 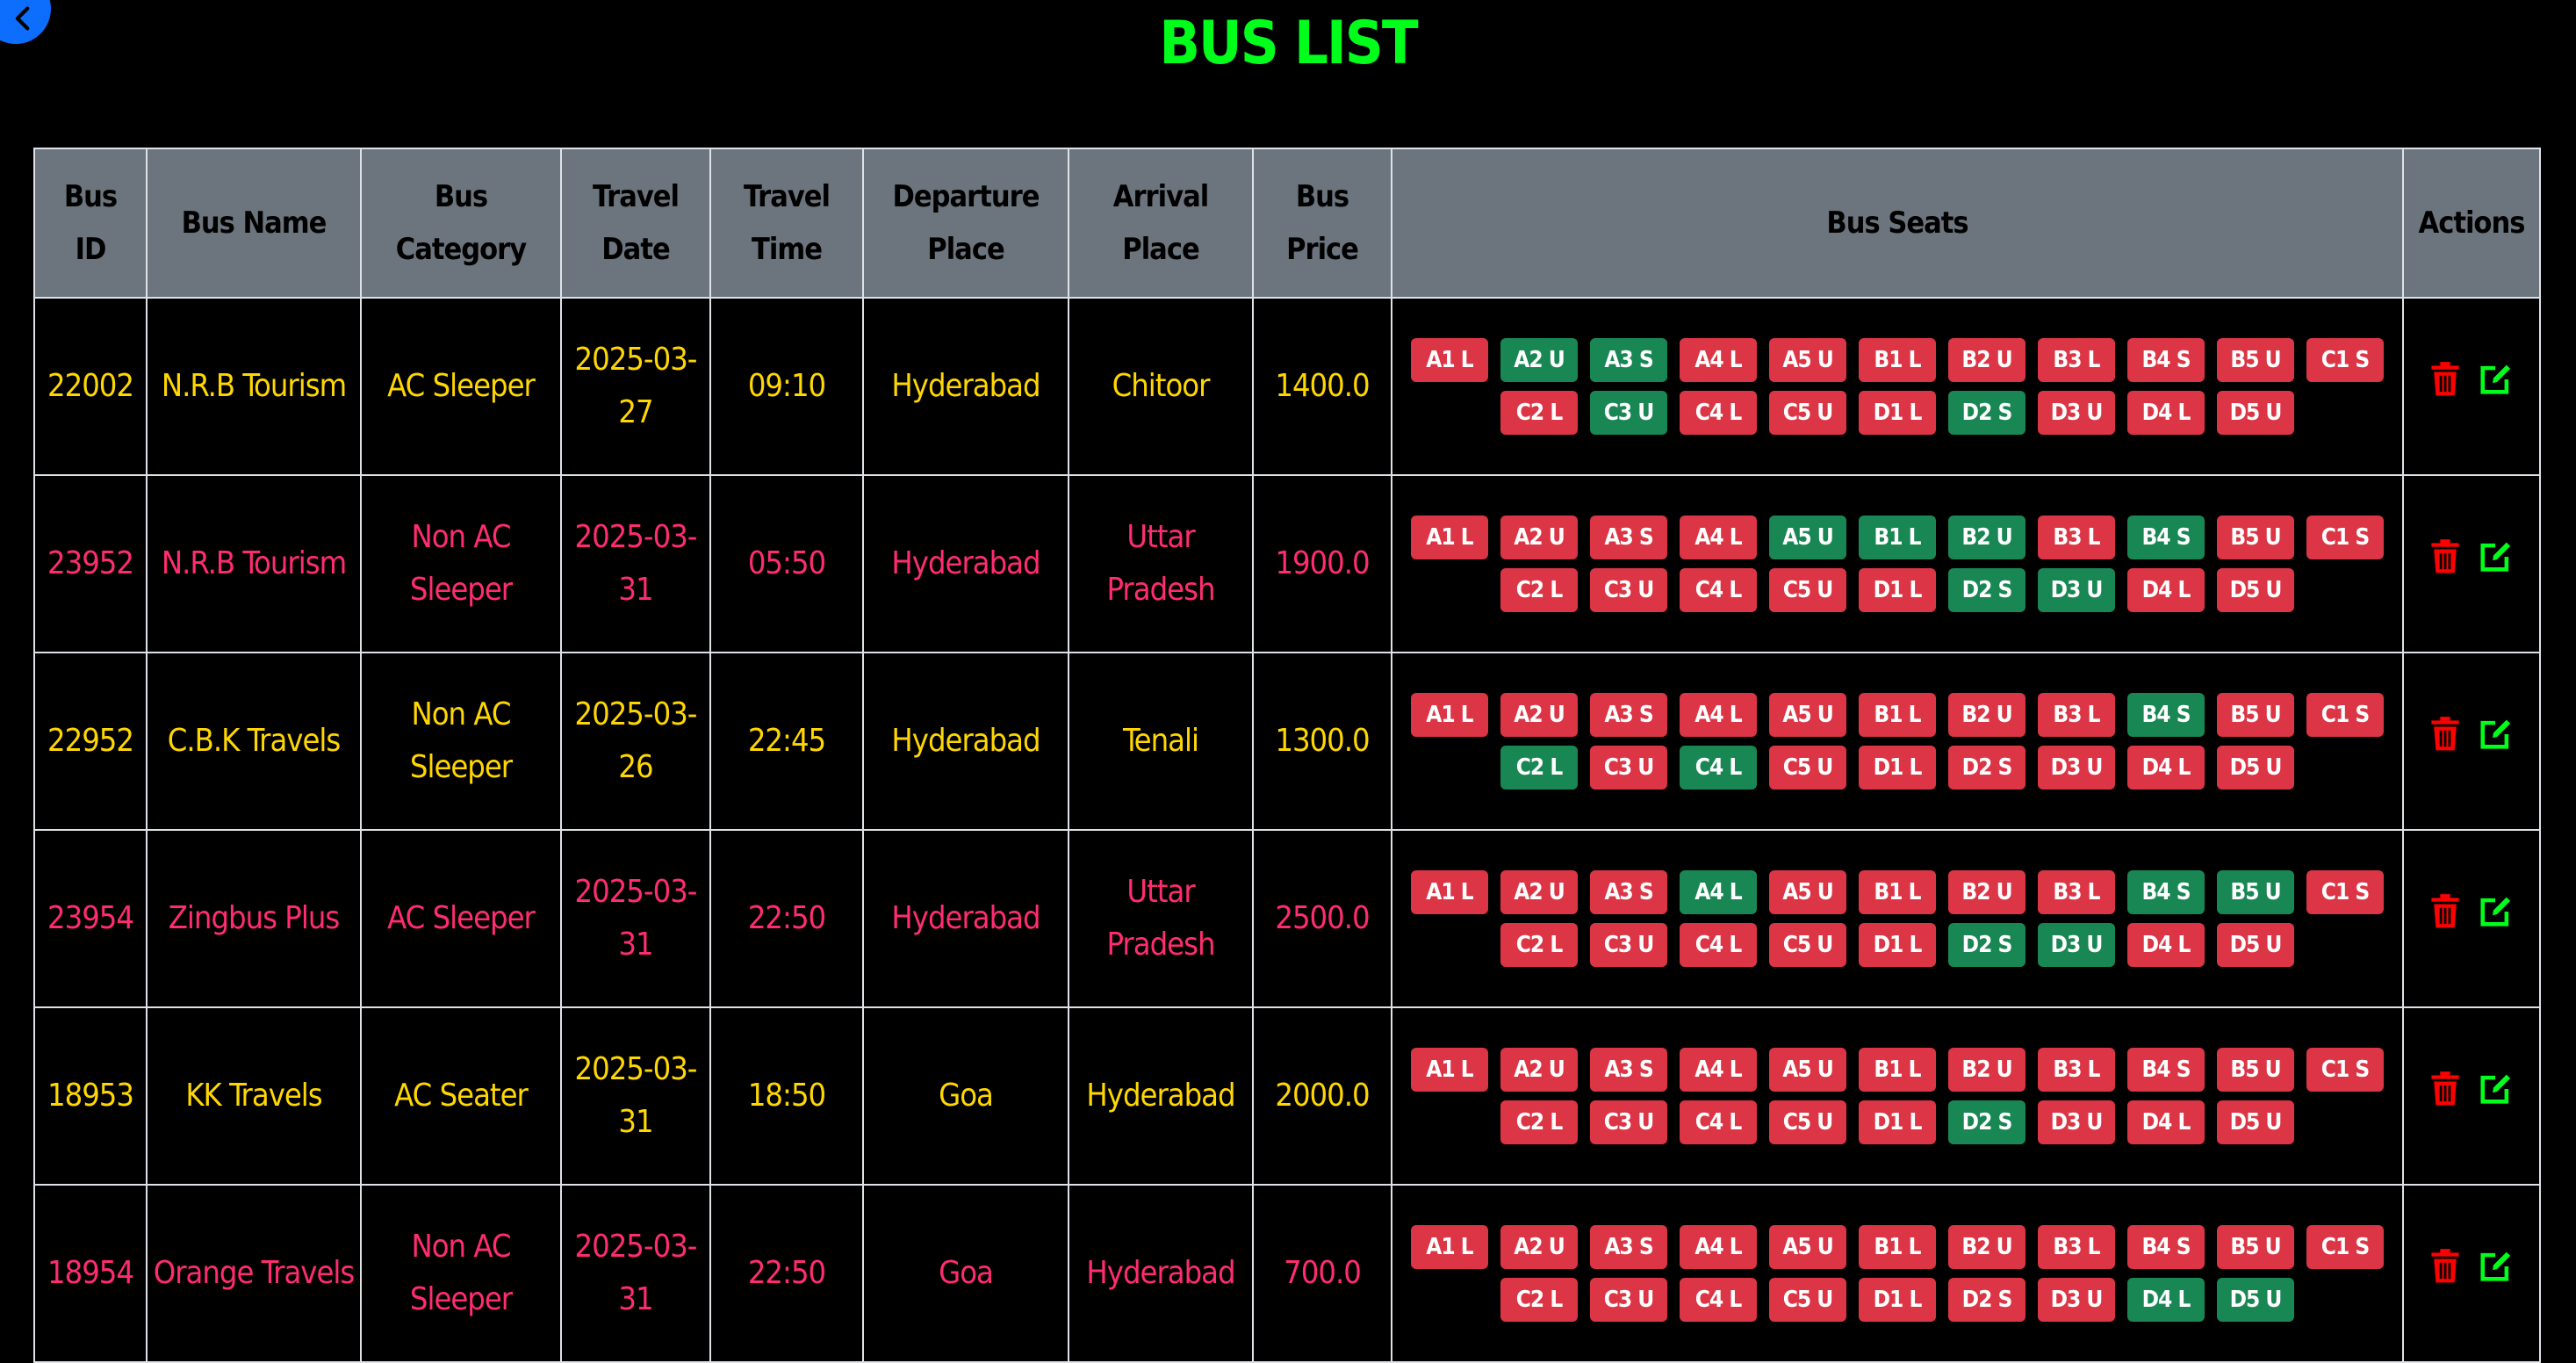 I want to click on seat-available: D4 L, so click(x=2166, y=1300).